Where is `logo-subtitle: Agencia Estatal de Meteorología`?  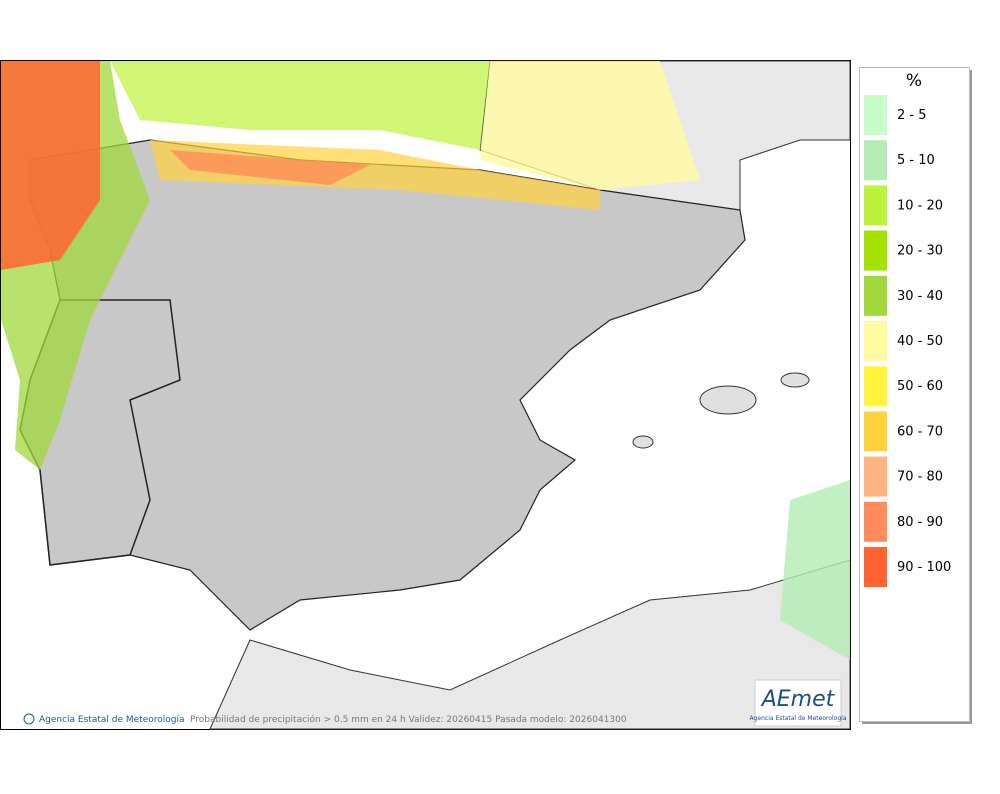 logo-subtitle: Agencia Estatal de Meteorología is located at coordinates (798, 718).